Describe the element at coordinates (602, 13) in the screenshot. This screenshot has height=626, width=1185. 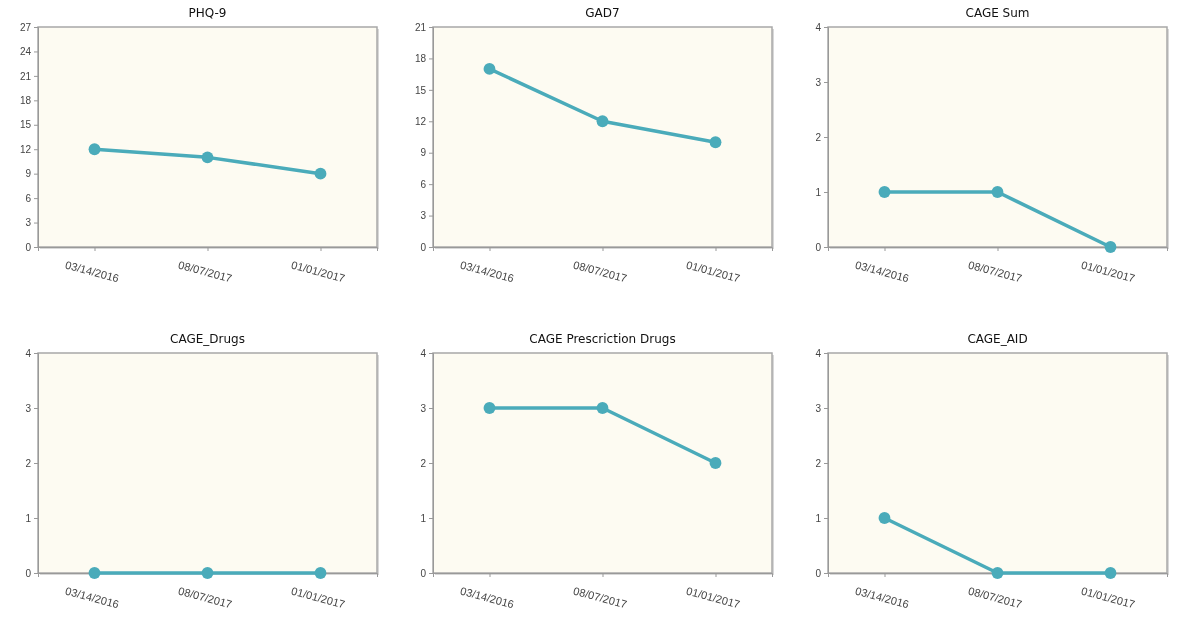
I see `chart-title: GAD7` at that location.